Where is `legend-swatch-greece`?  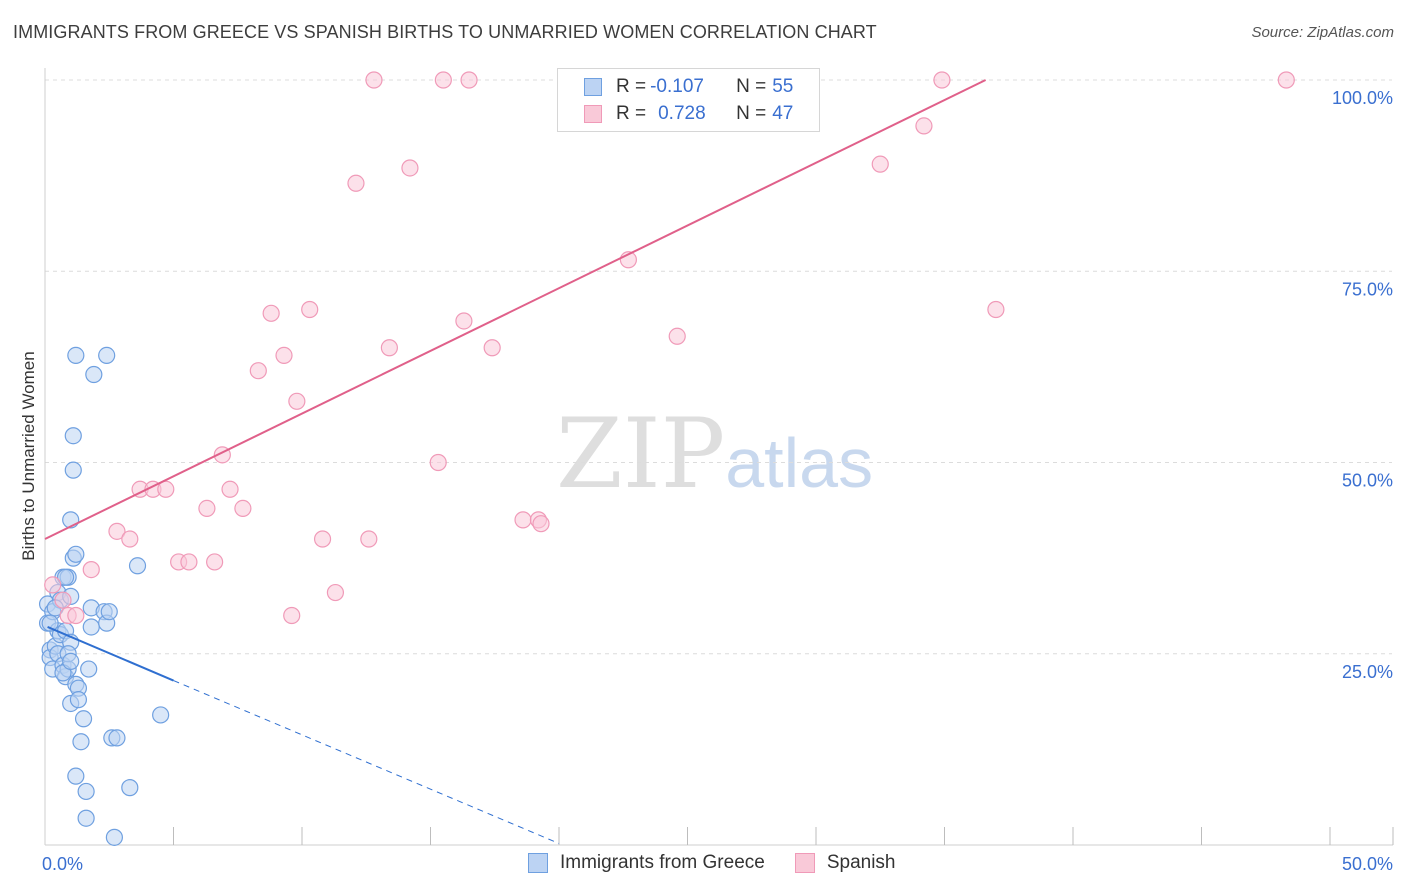 legend-swatch-greece is located at coordinates (593, 87).